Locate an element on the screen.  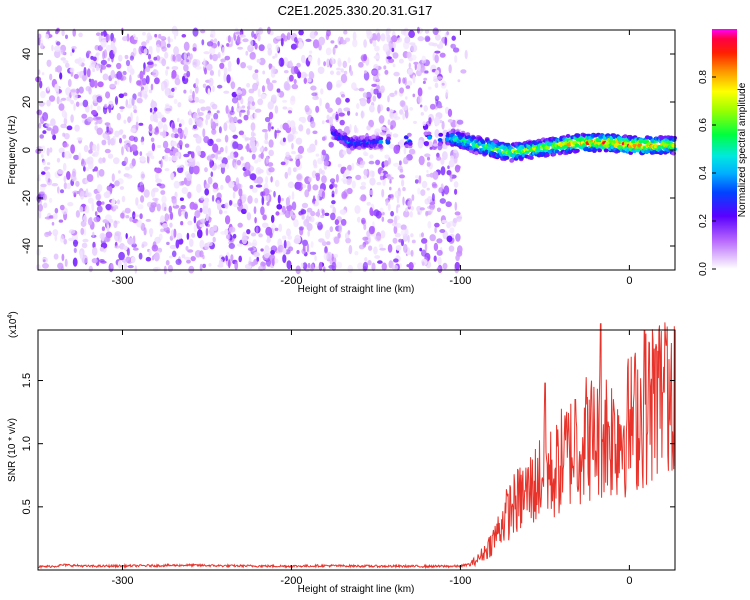
snr-y-multiplier-base: (x10 is located at coordinates (13, 328).